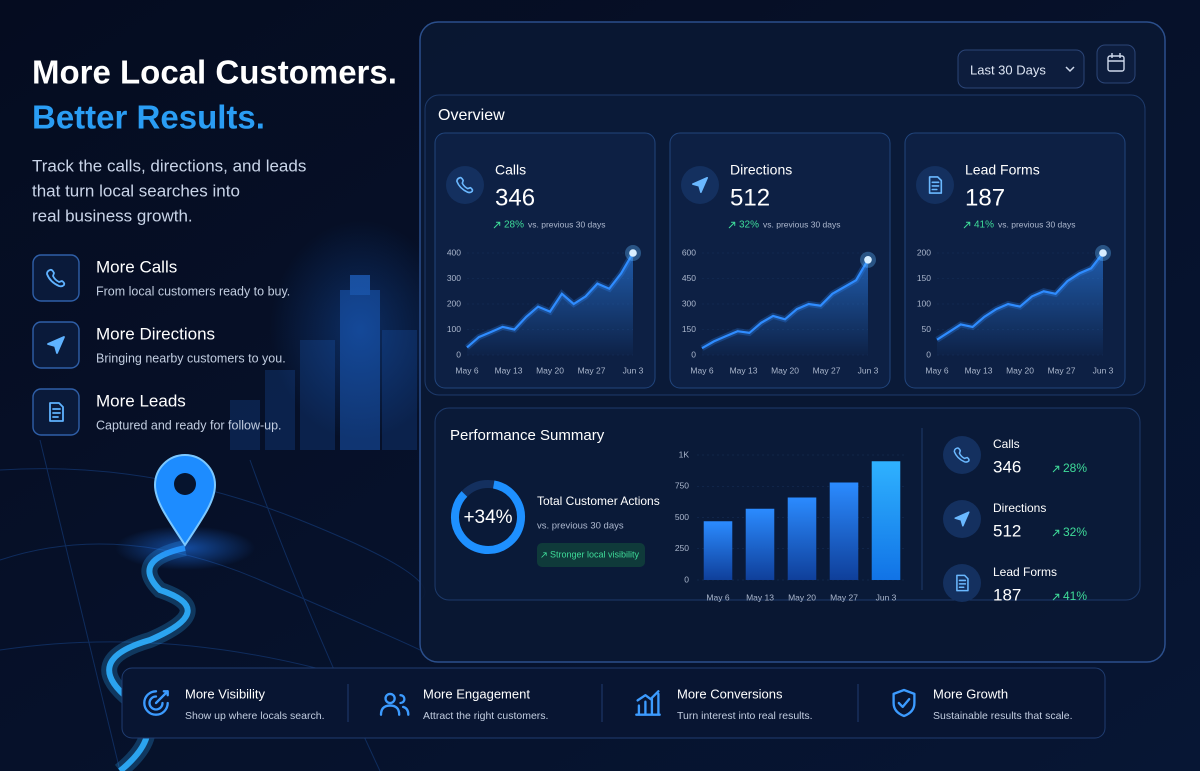 This screenshot has height=771, width=1200. What do you see at coordinates (970, 693) in the screenshot?
I see `benefit-title: More Growth` at bounding box center [970, 693].